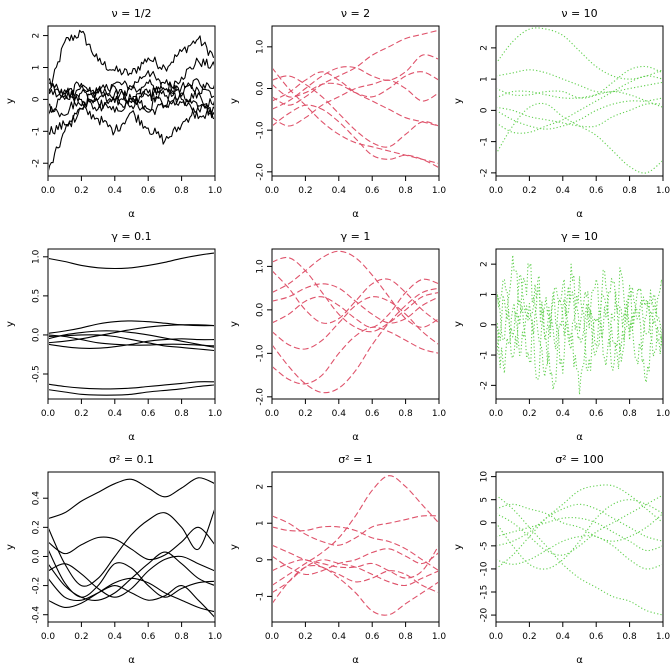 This screenshot has height=672, width=672. I want to click on y-tick-label: 0.0, so click(261, 309).